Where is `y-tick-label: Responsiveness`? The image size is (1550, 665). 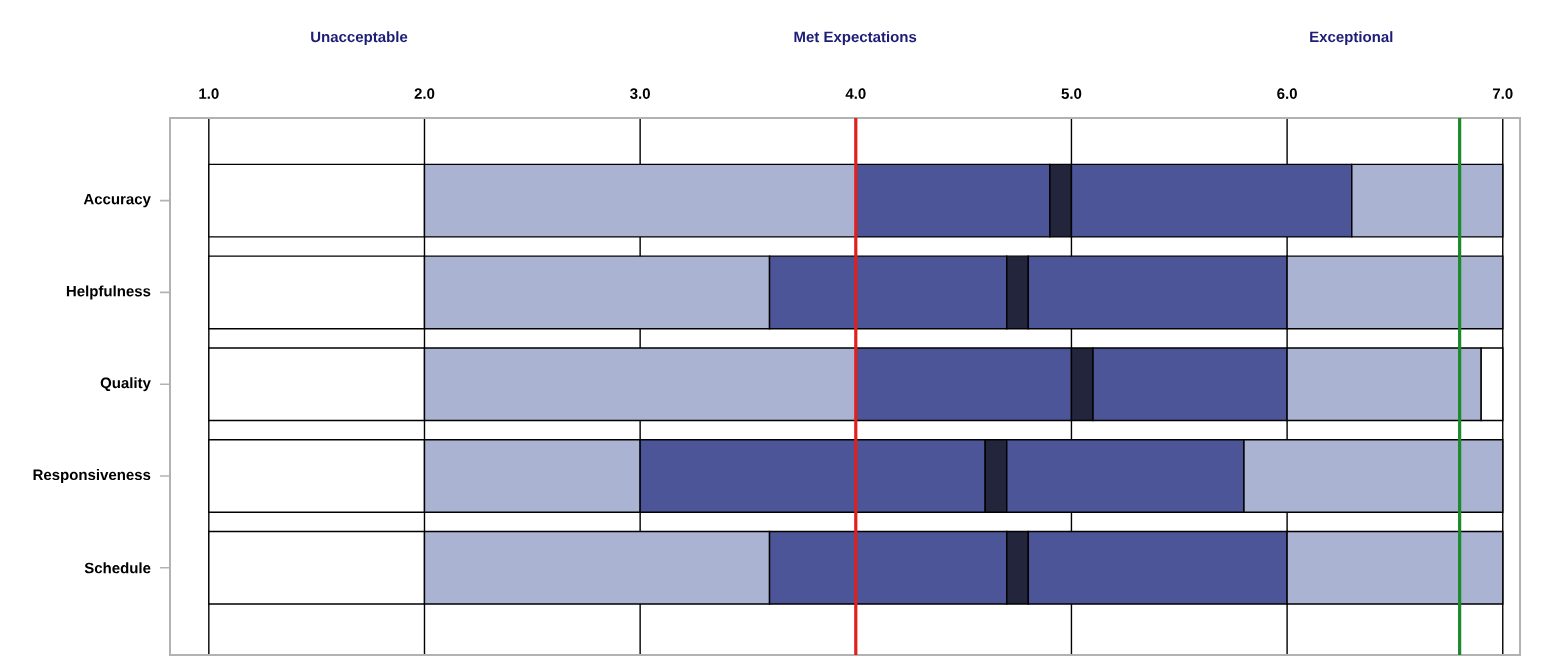 y-tick-label: Responsiveness is located at coordinates (92, 476).